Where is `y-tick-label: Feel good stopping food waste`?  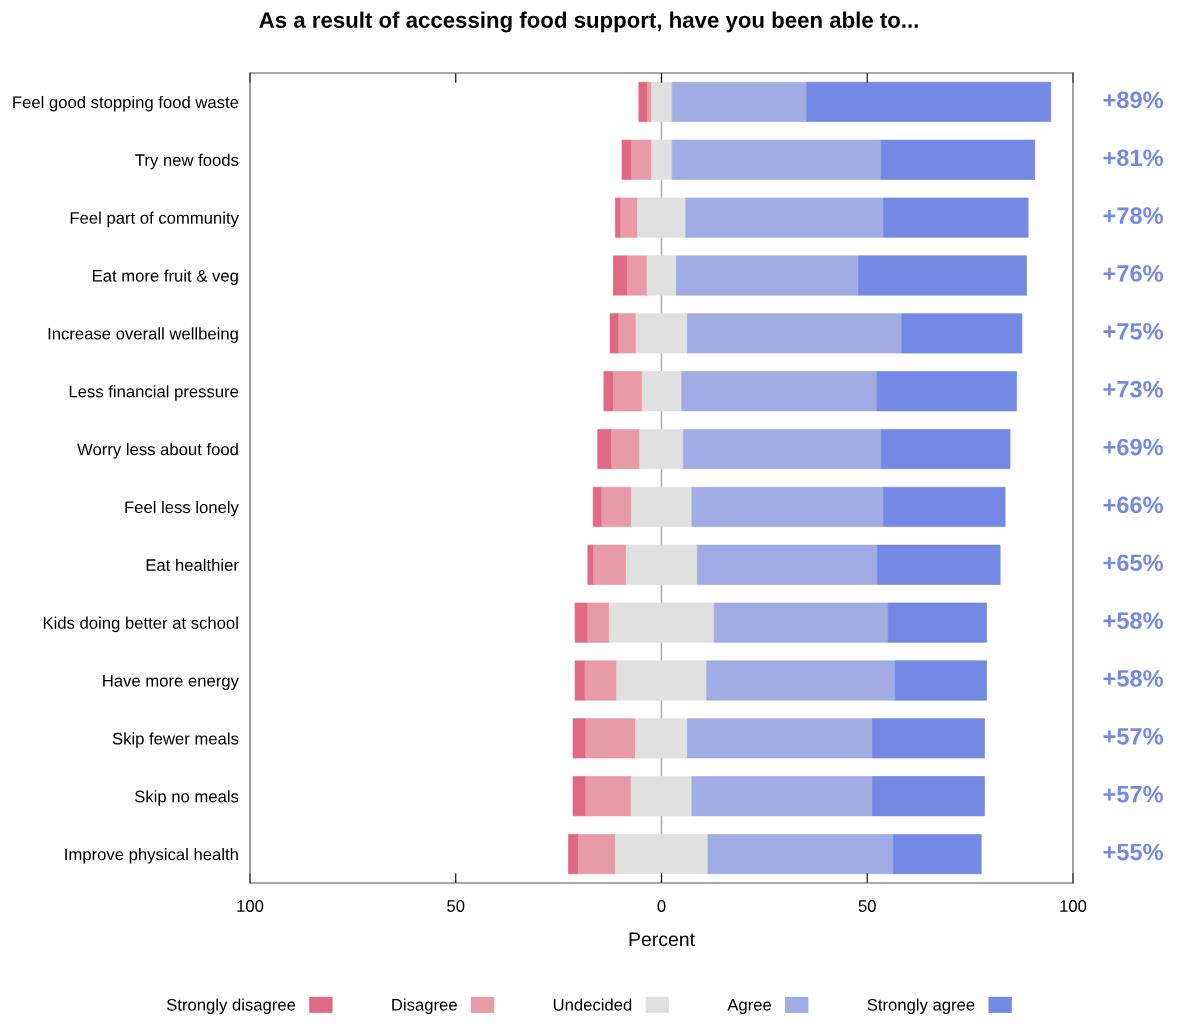
y-tick-label: Feel good stopping food waste is located at coordinates (126, 103).